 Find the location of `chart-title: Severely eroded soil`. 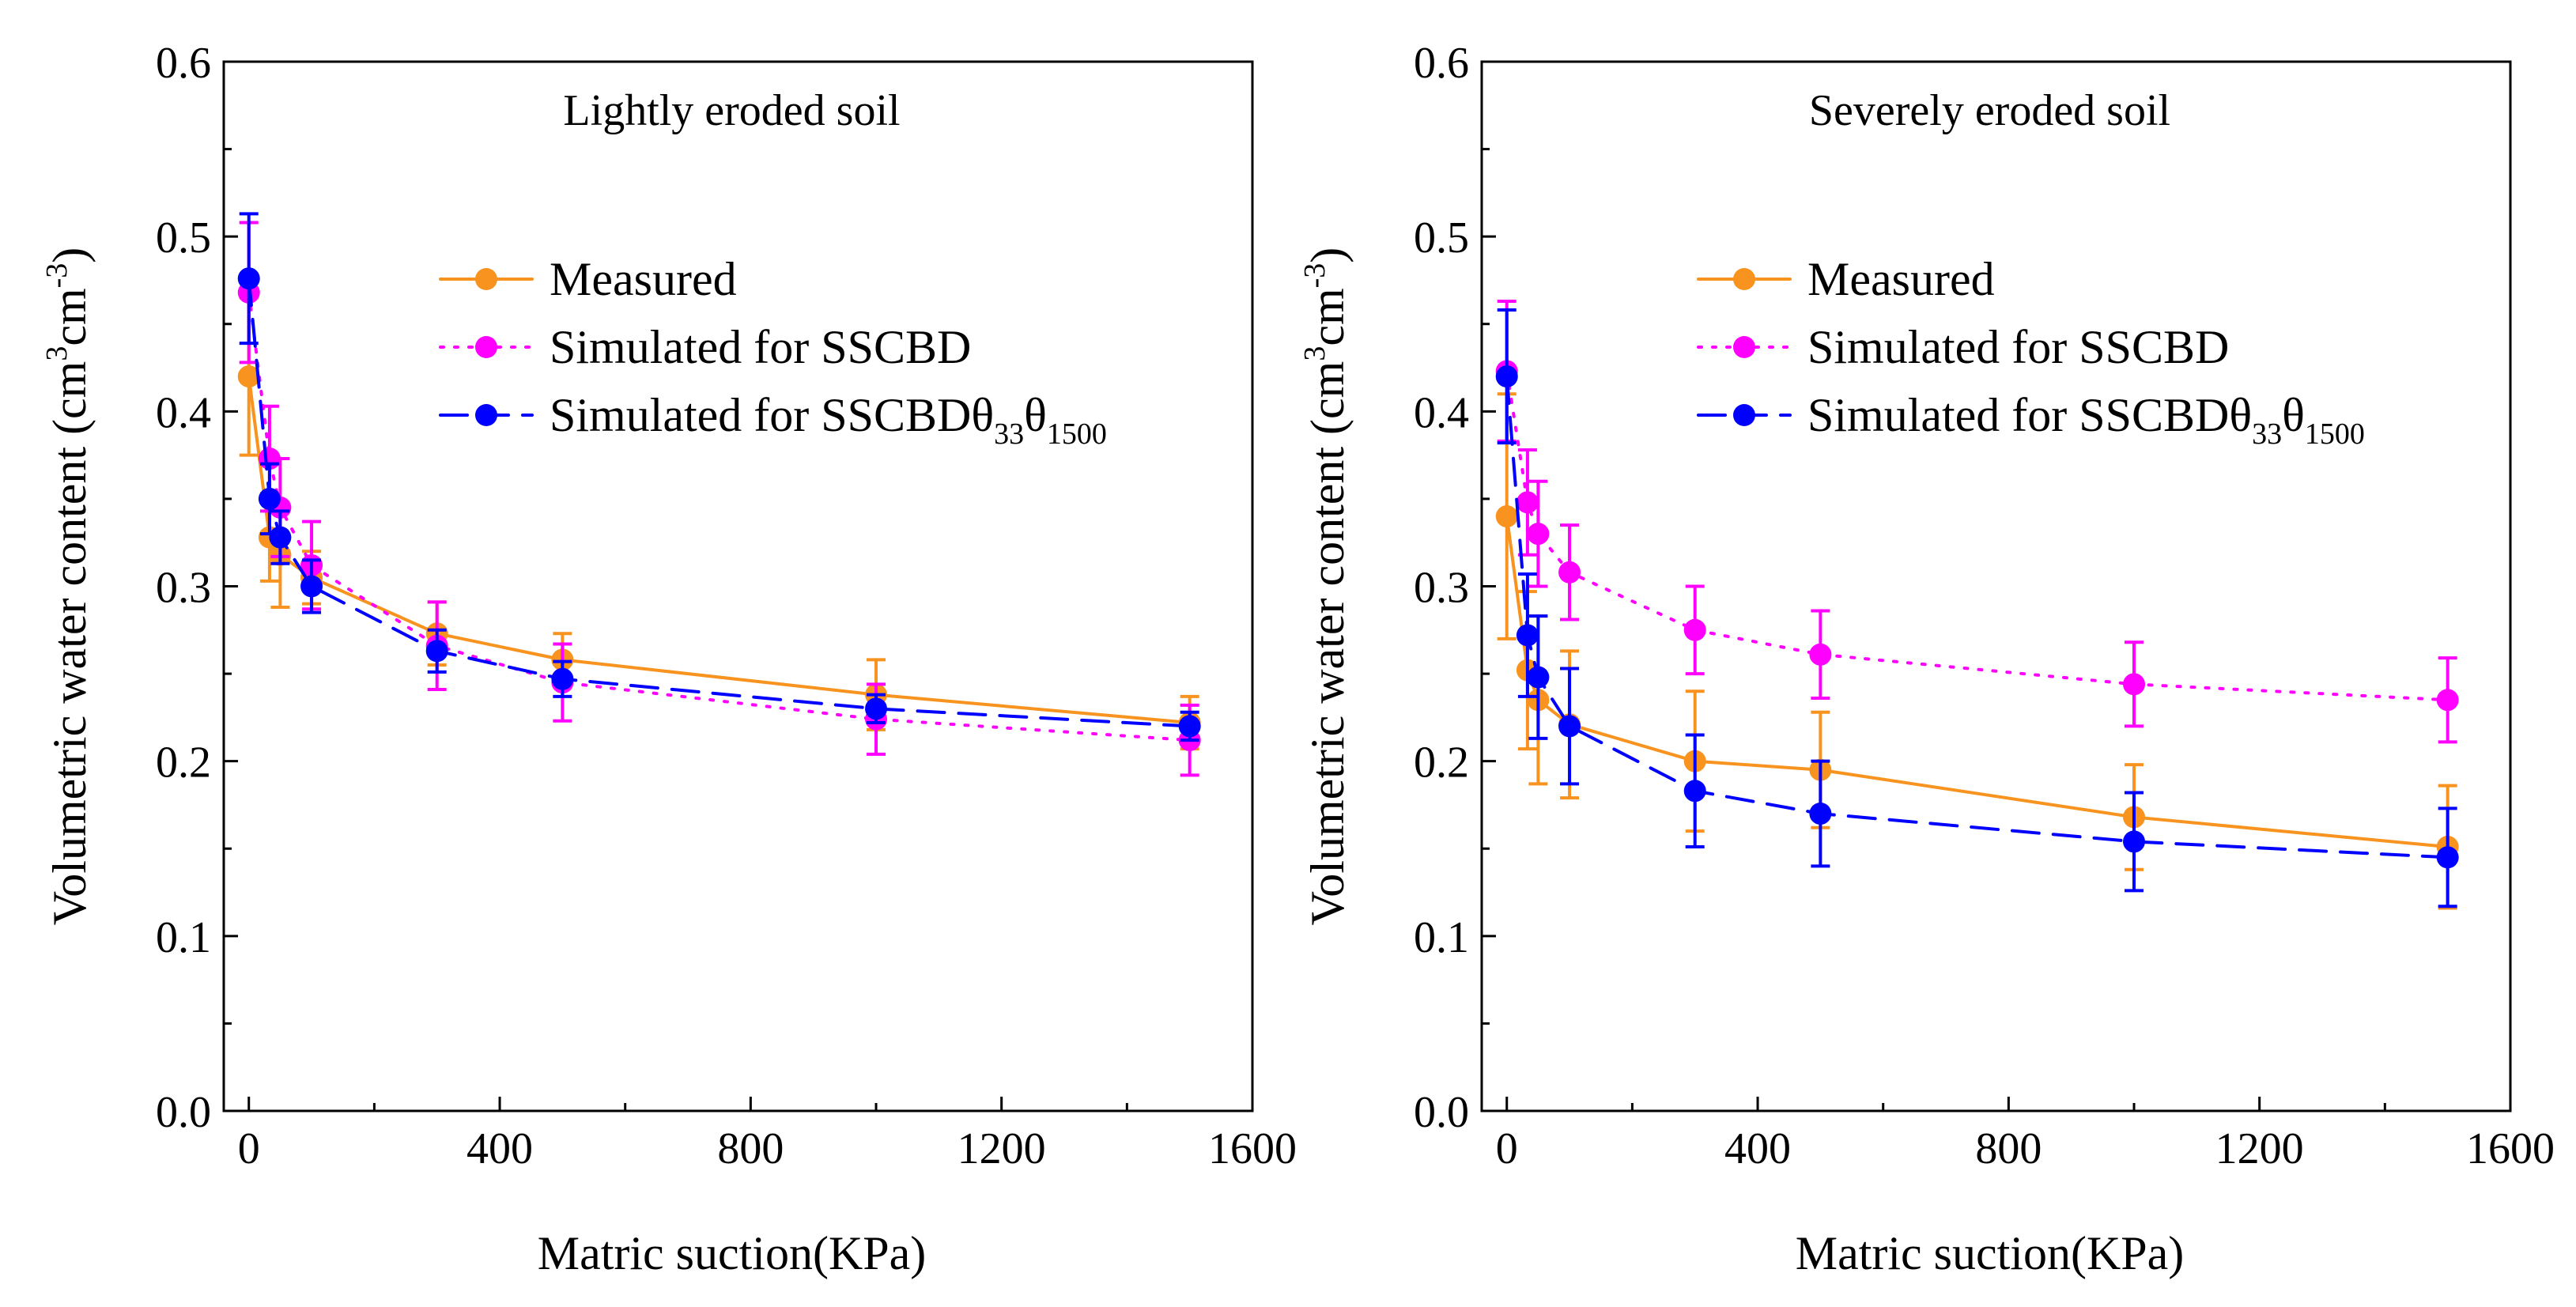

chart-title: Severely eroded soil is located at coordinates (1989, 111).